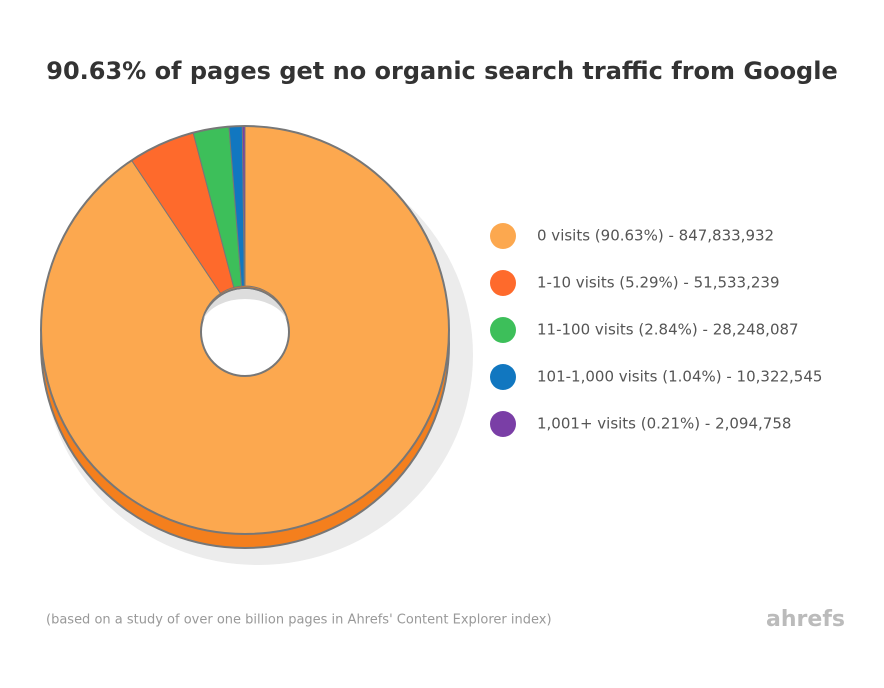 Image resolution: width=884 pixels, height=688 pixels. What do you see at coordinates (668, 330) in the screenshot?
I see `legend-label: 11-100 visits (2.84%) - 28,248,087` at bounding box center [668, 330].